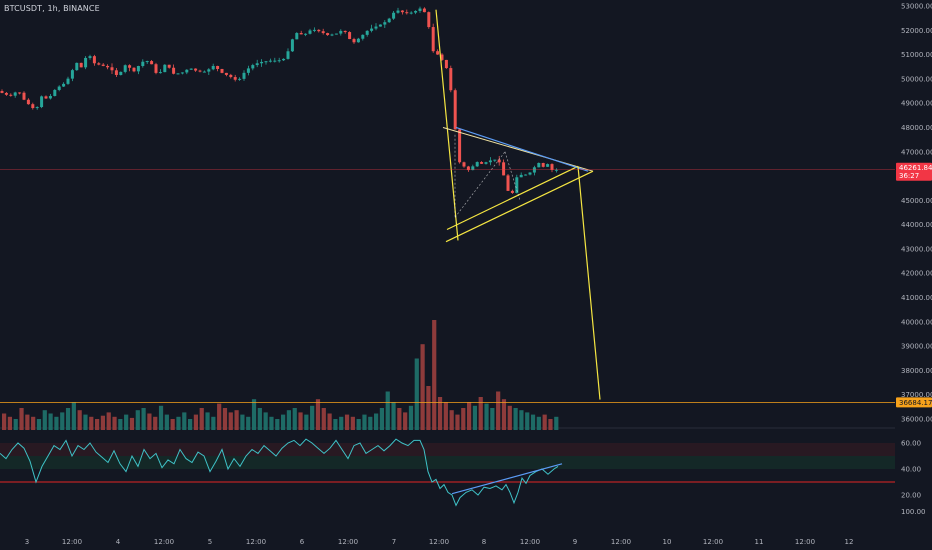  Describe the element at coordinates (302, 542) in the screenshot. I see `time-tick-label: 6` at that location.